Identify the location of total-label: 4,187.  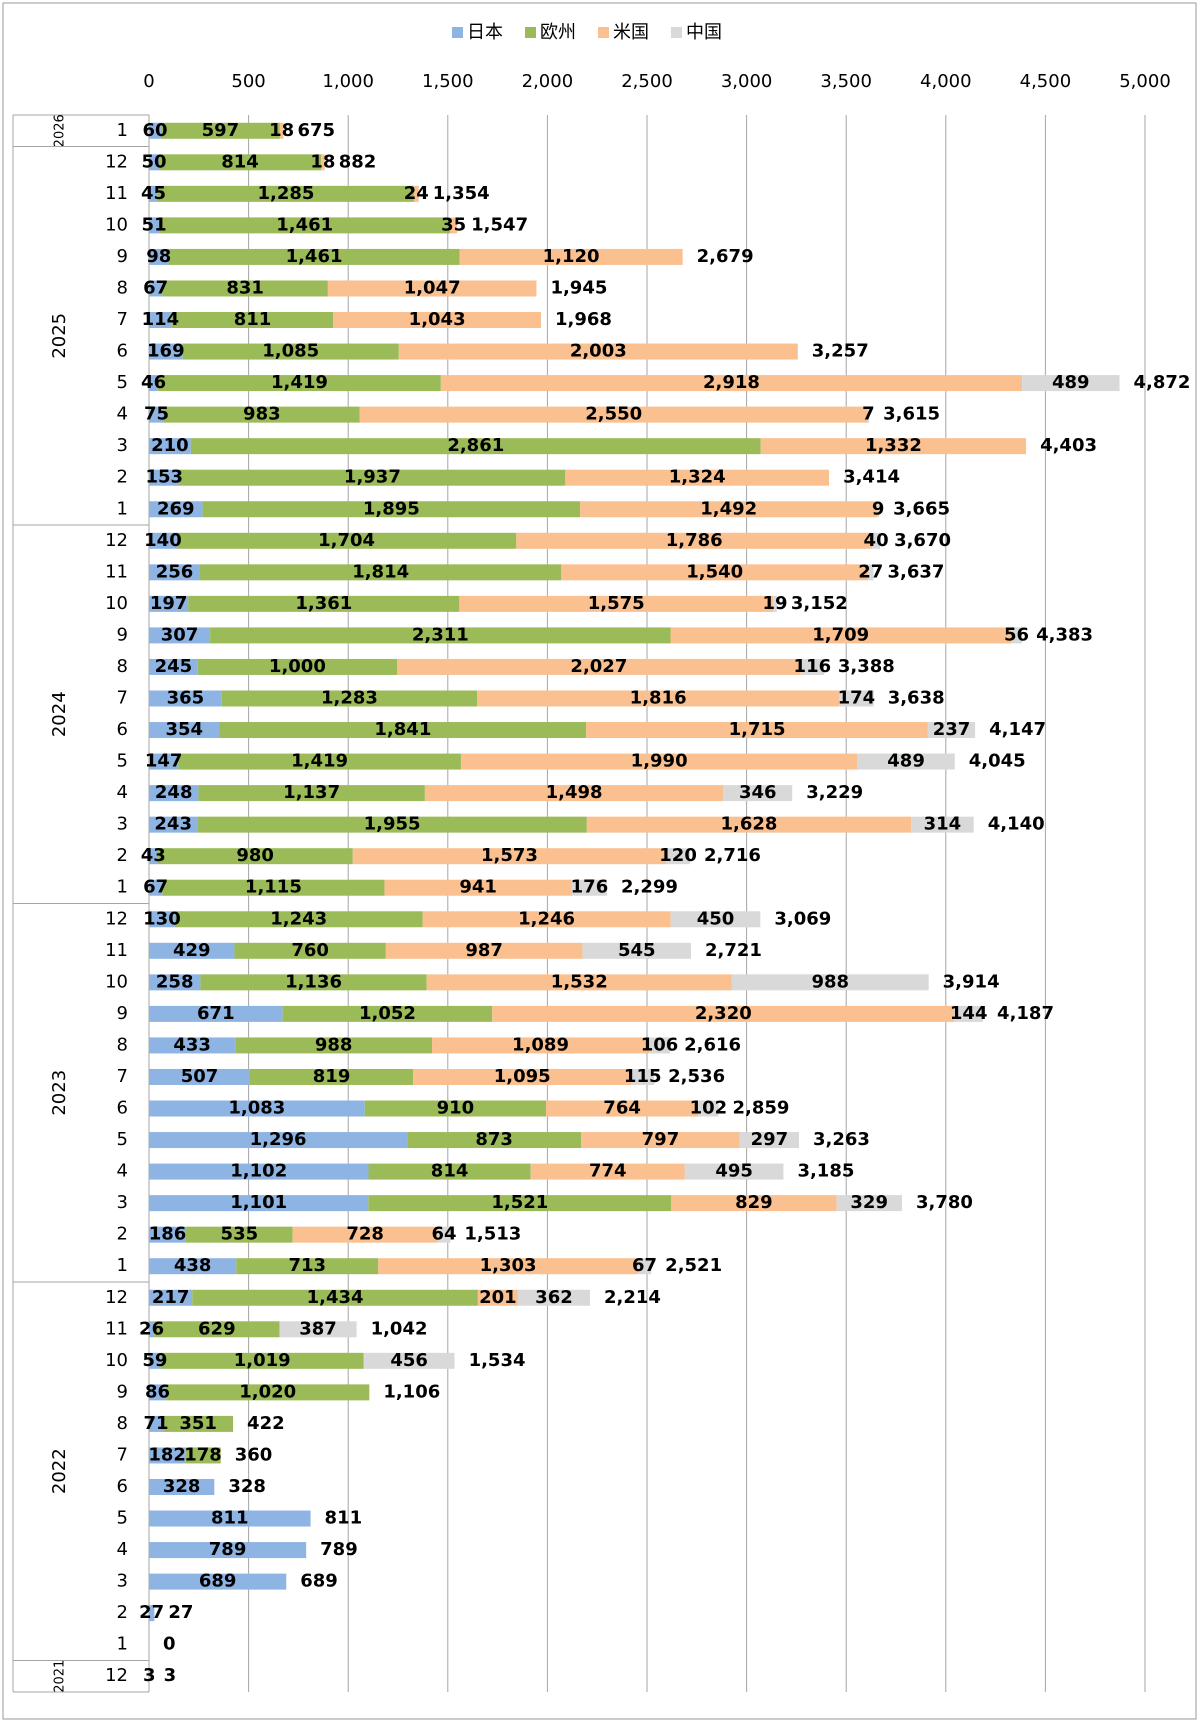
(1025, 1013).